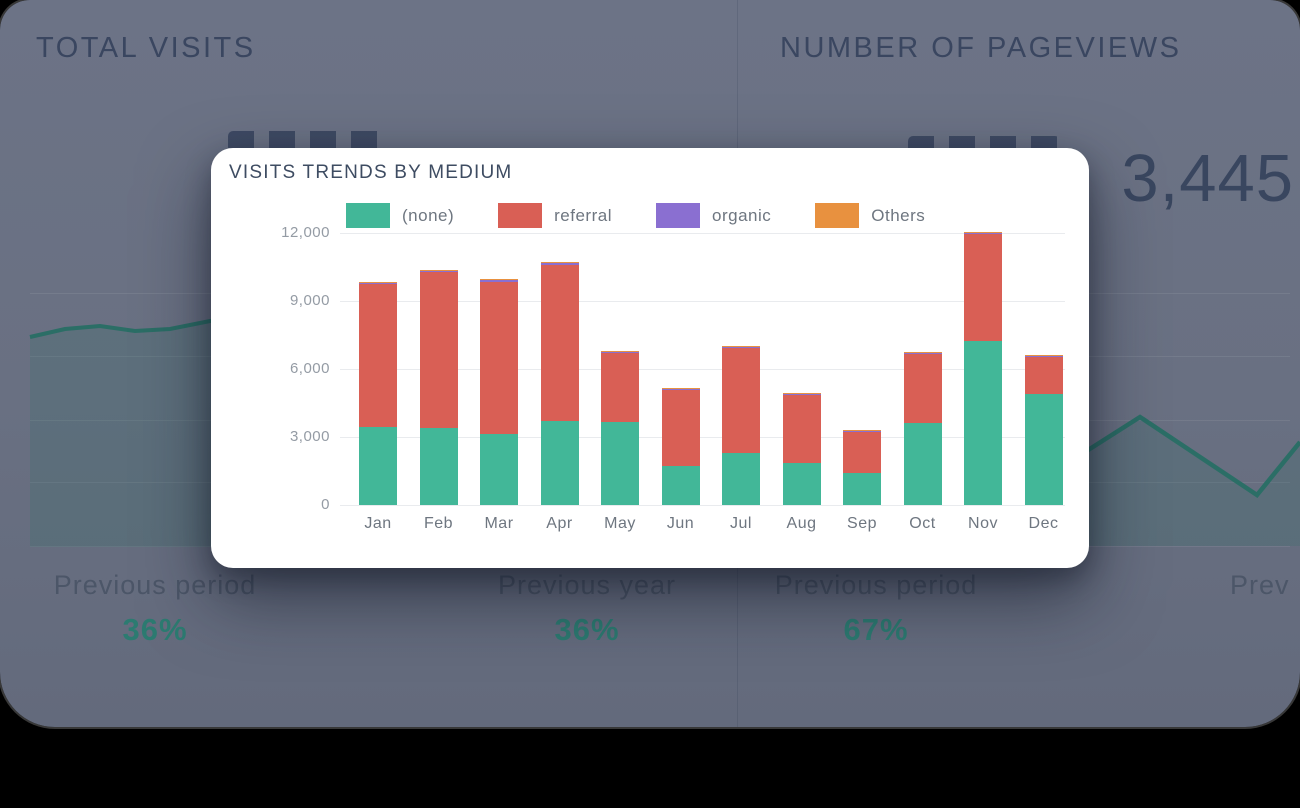 Image resolution: width=1300 pixels, height=808 pixels. Describe the element at coordinates (438, 272) in the screenshot. I see `bar-segment-organic-feb` at that location.